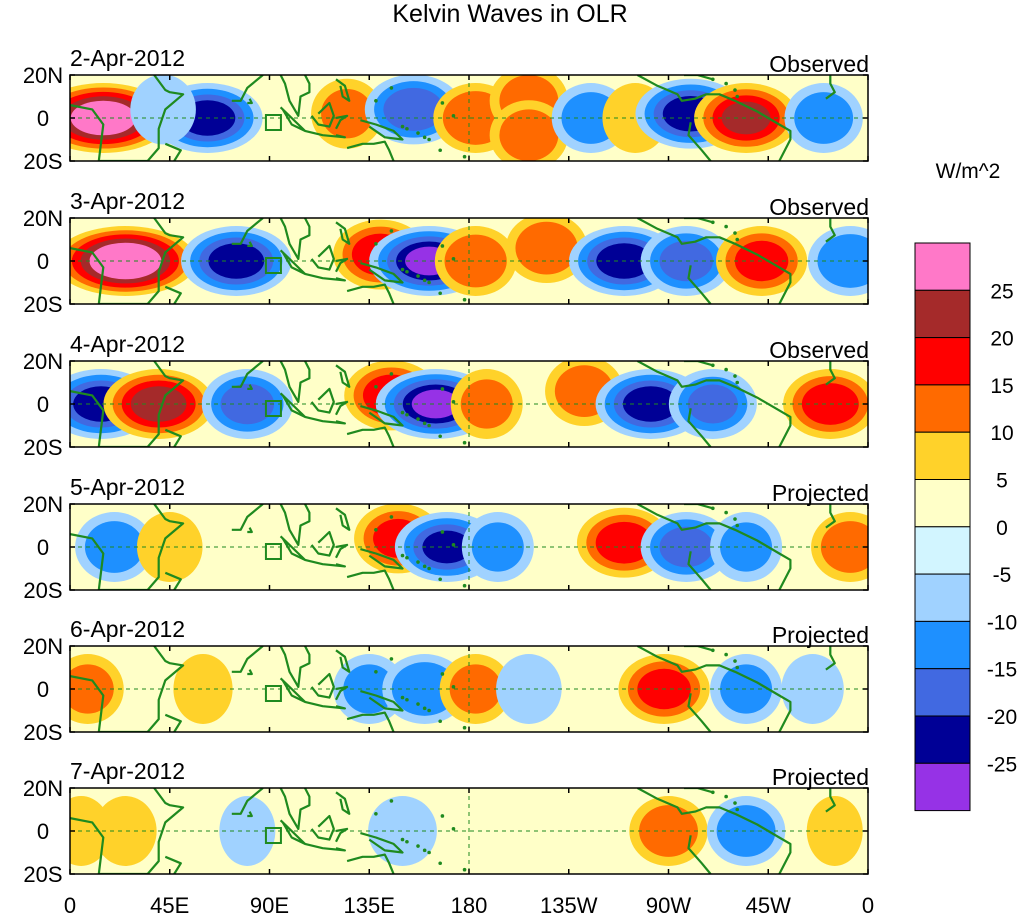  Describe the element at coordinates (1002, 481) in the screenshot. I see `colorbar-tick-label: 5` at that location.